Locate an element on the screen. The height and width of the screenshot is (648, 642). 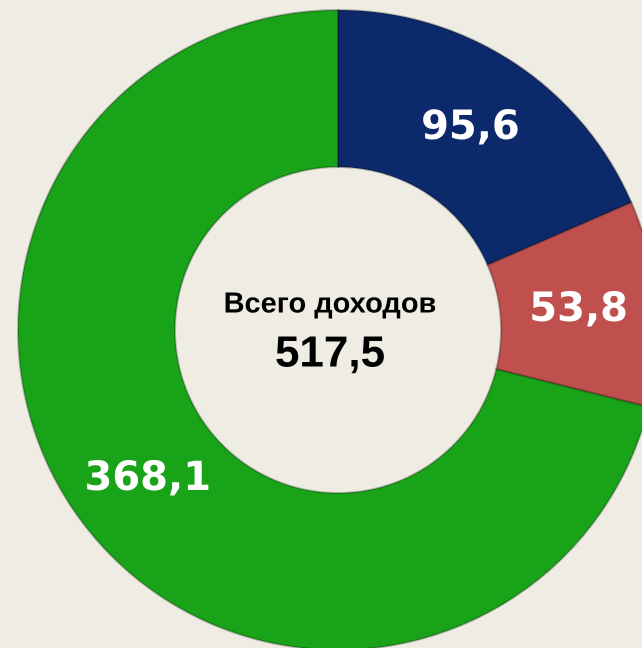
center-title: Всего доходов is located at coordinates (330, 304).